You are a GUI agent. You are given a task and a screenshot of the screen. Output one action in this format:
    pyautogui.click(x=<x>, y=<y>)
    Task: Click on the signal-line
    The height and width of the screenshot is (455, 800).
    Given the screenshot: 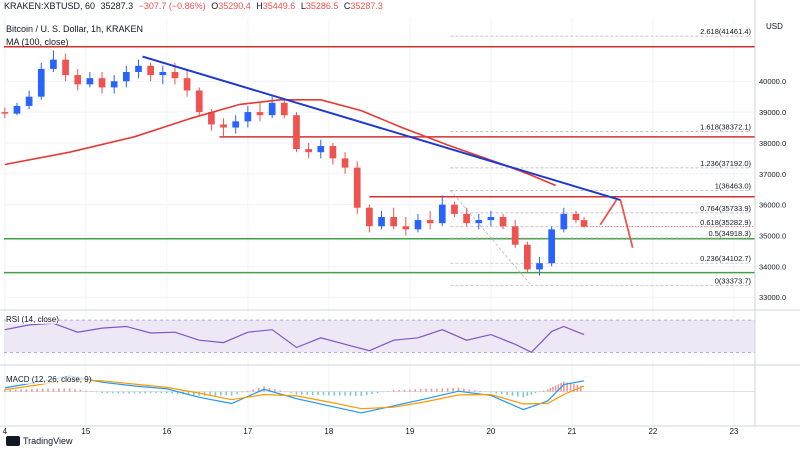 What is the action you would take?
    pyautogui.click(x=294, y=394)
    